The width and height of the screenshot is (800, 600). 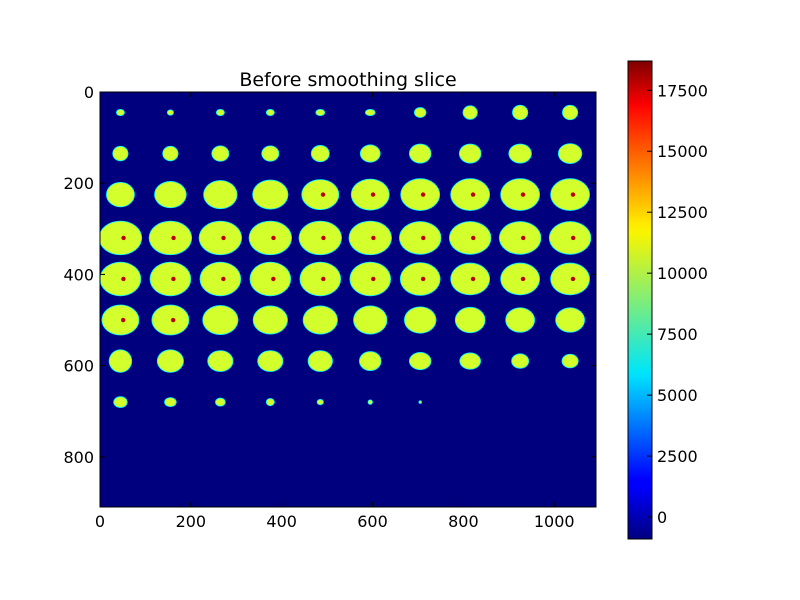 What do you see at coordinates (89, 92) in the screenshot?
I see `y-tick-label: 0` at bounding box center [89, 92].